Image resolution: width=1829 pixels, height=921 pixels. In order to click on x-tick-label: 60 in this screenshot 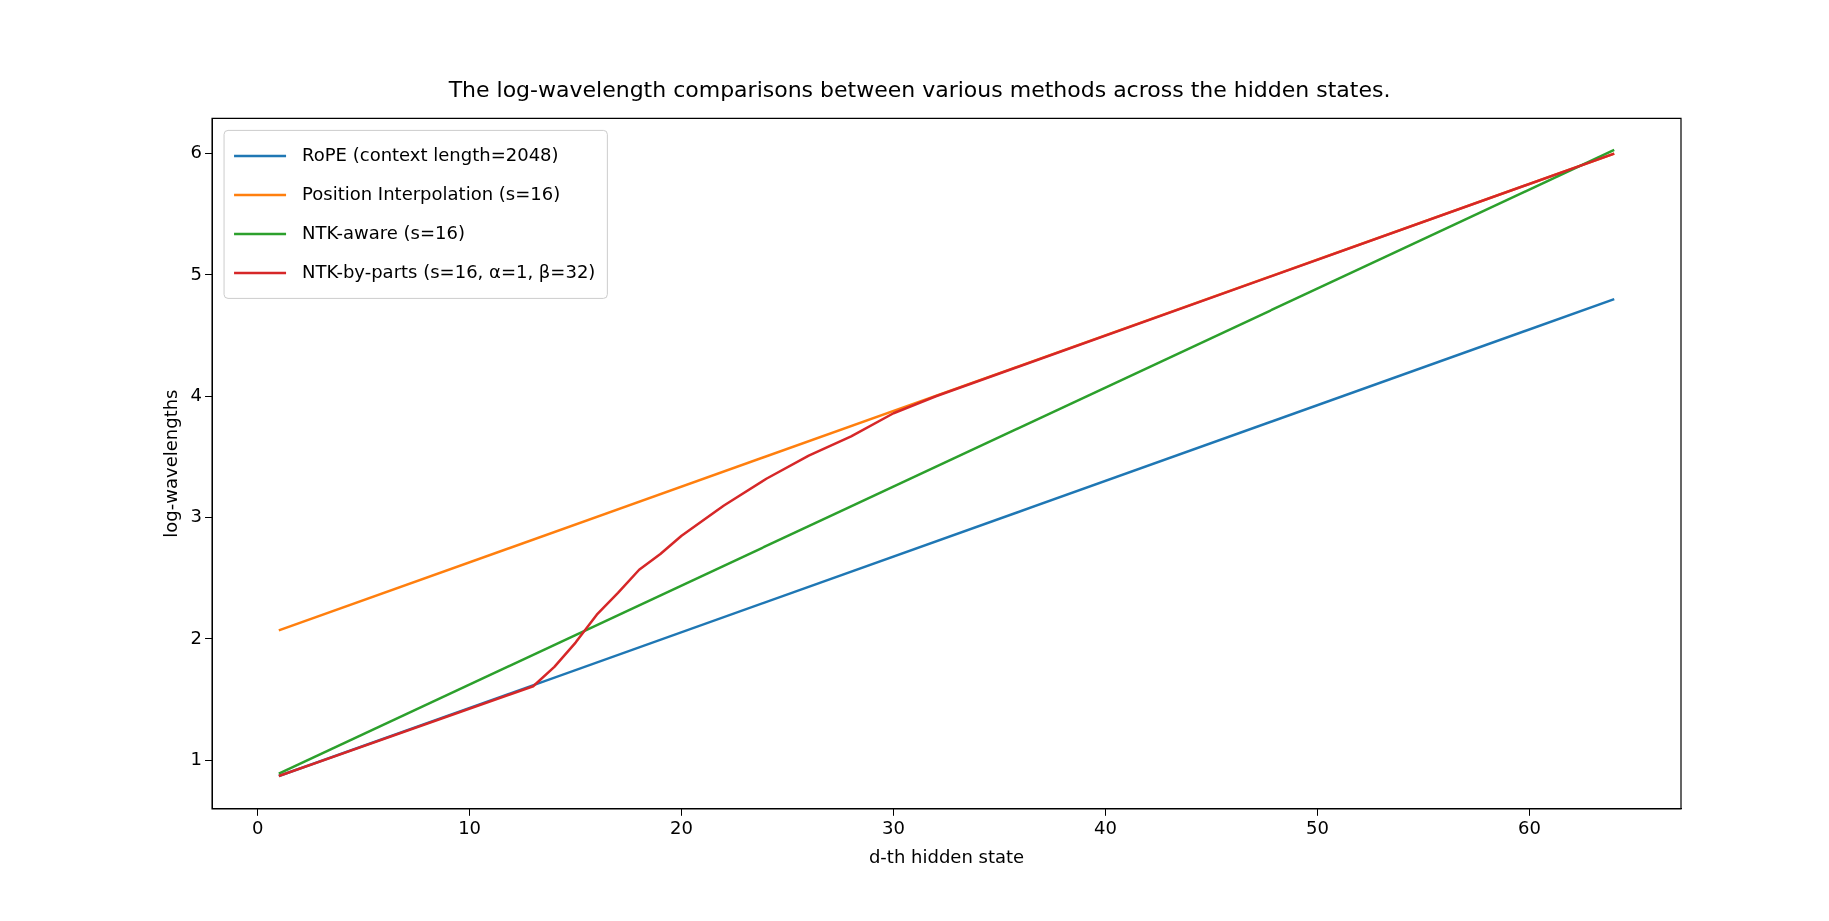, I will do `click(1529, 828)`.